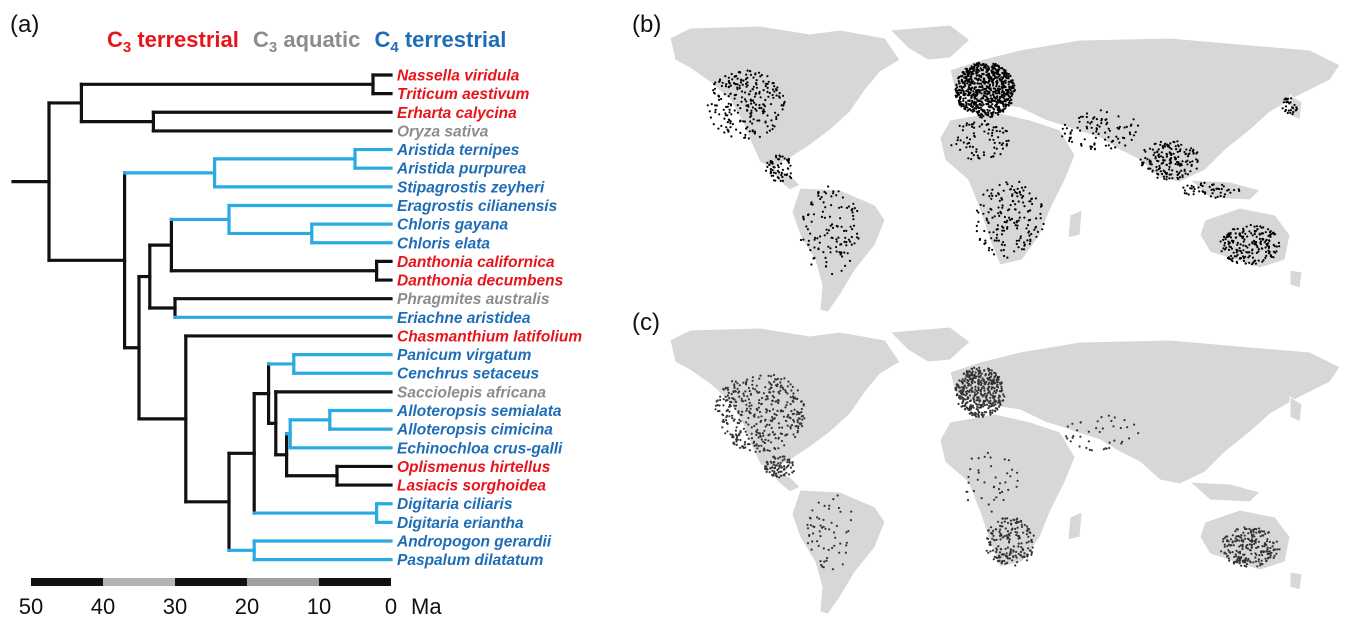  Describe the element at coordinates (103, 606) in the screenshot. I see `tick-label: 40` at that location.